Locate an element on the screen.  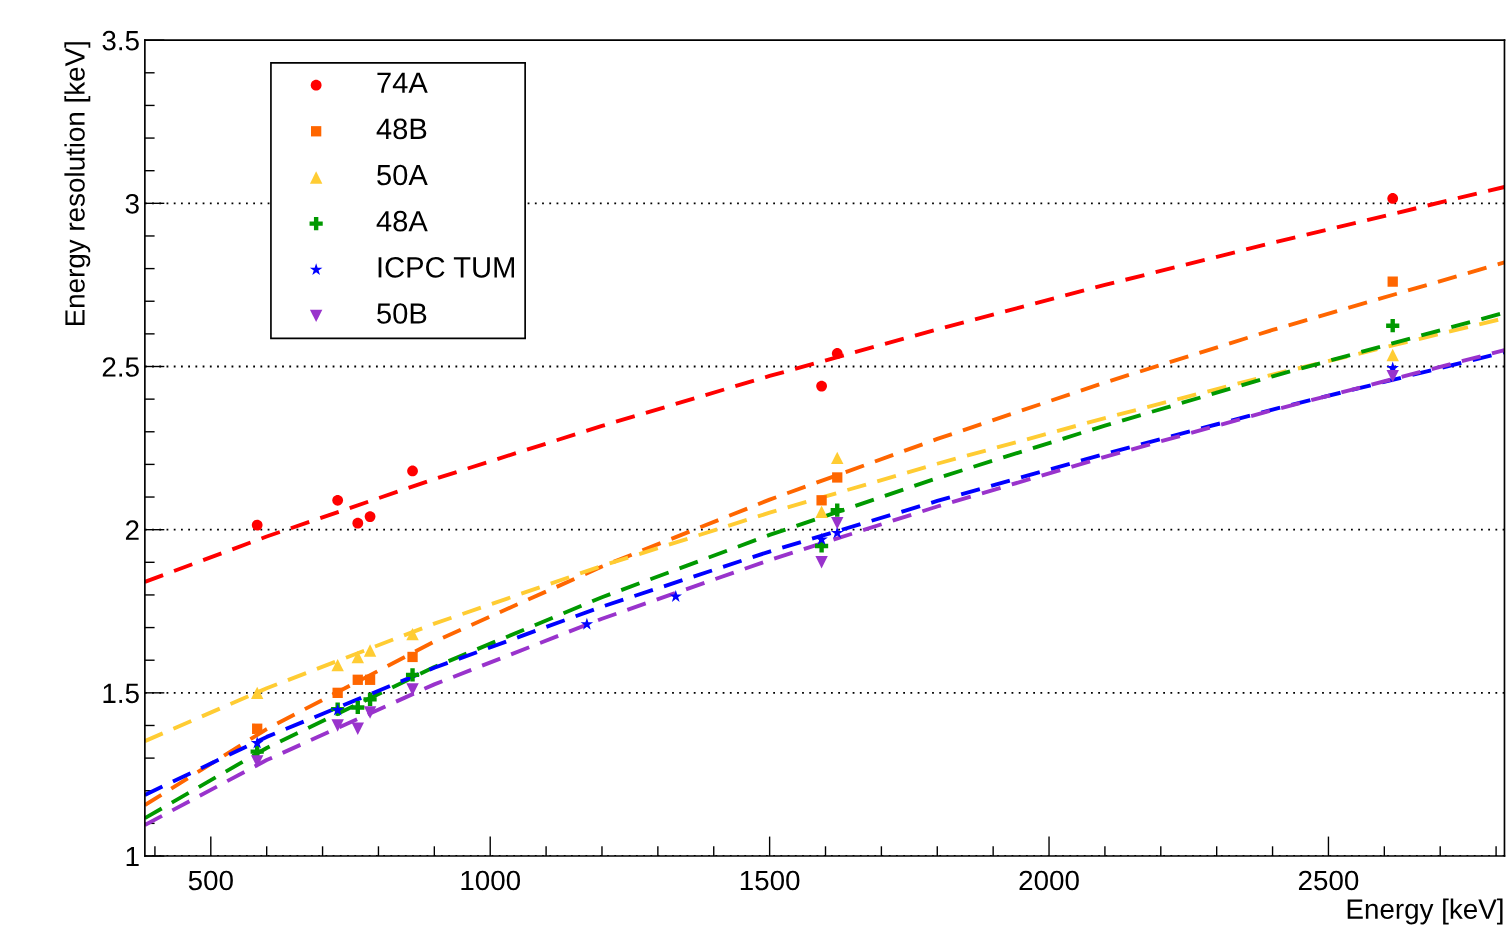
y-tick-label: 2 is located at coordinates (132, 530).